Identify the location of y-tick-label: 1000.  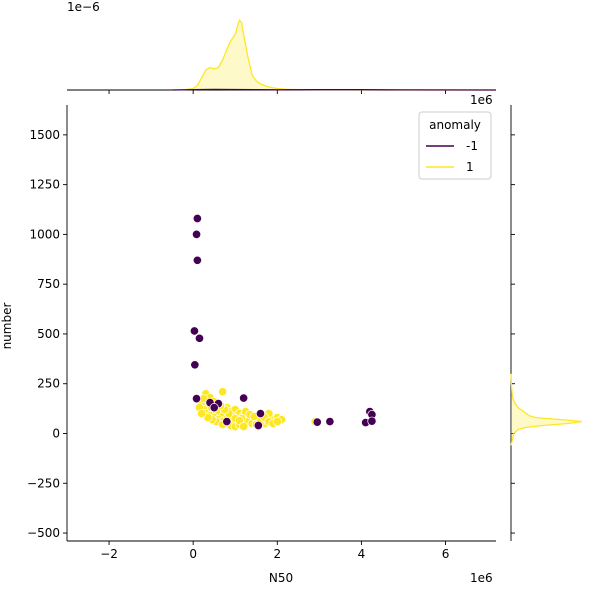
(44, 234).